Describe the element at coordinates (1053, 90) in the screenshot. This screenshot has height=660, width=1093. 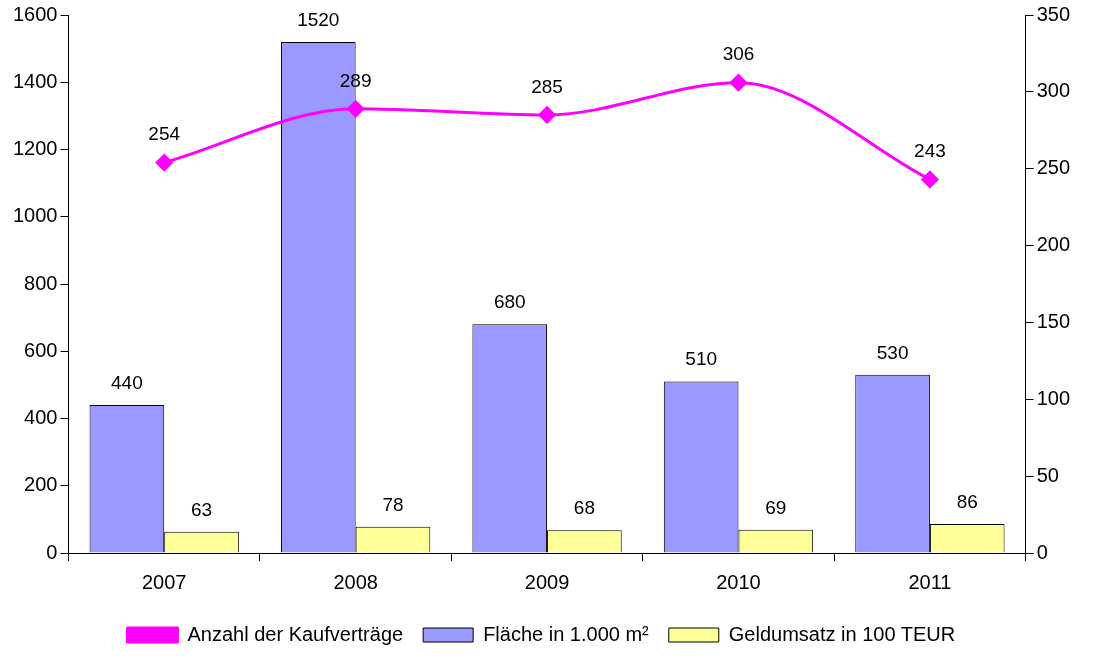
I see `y2-tick-label: 300` at that location.